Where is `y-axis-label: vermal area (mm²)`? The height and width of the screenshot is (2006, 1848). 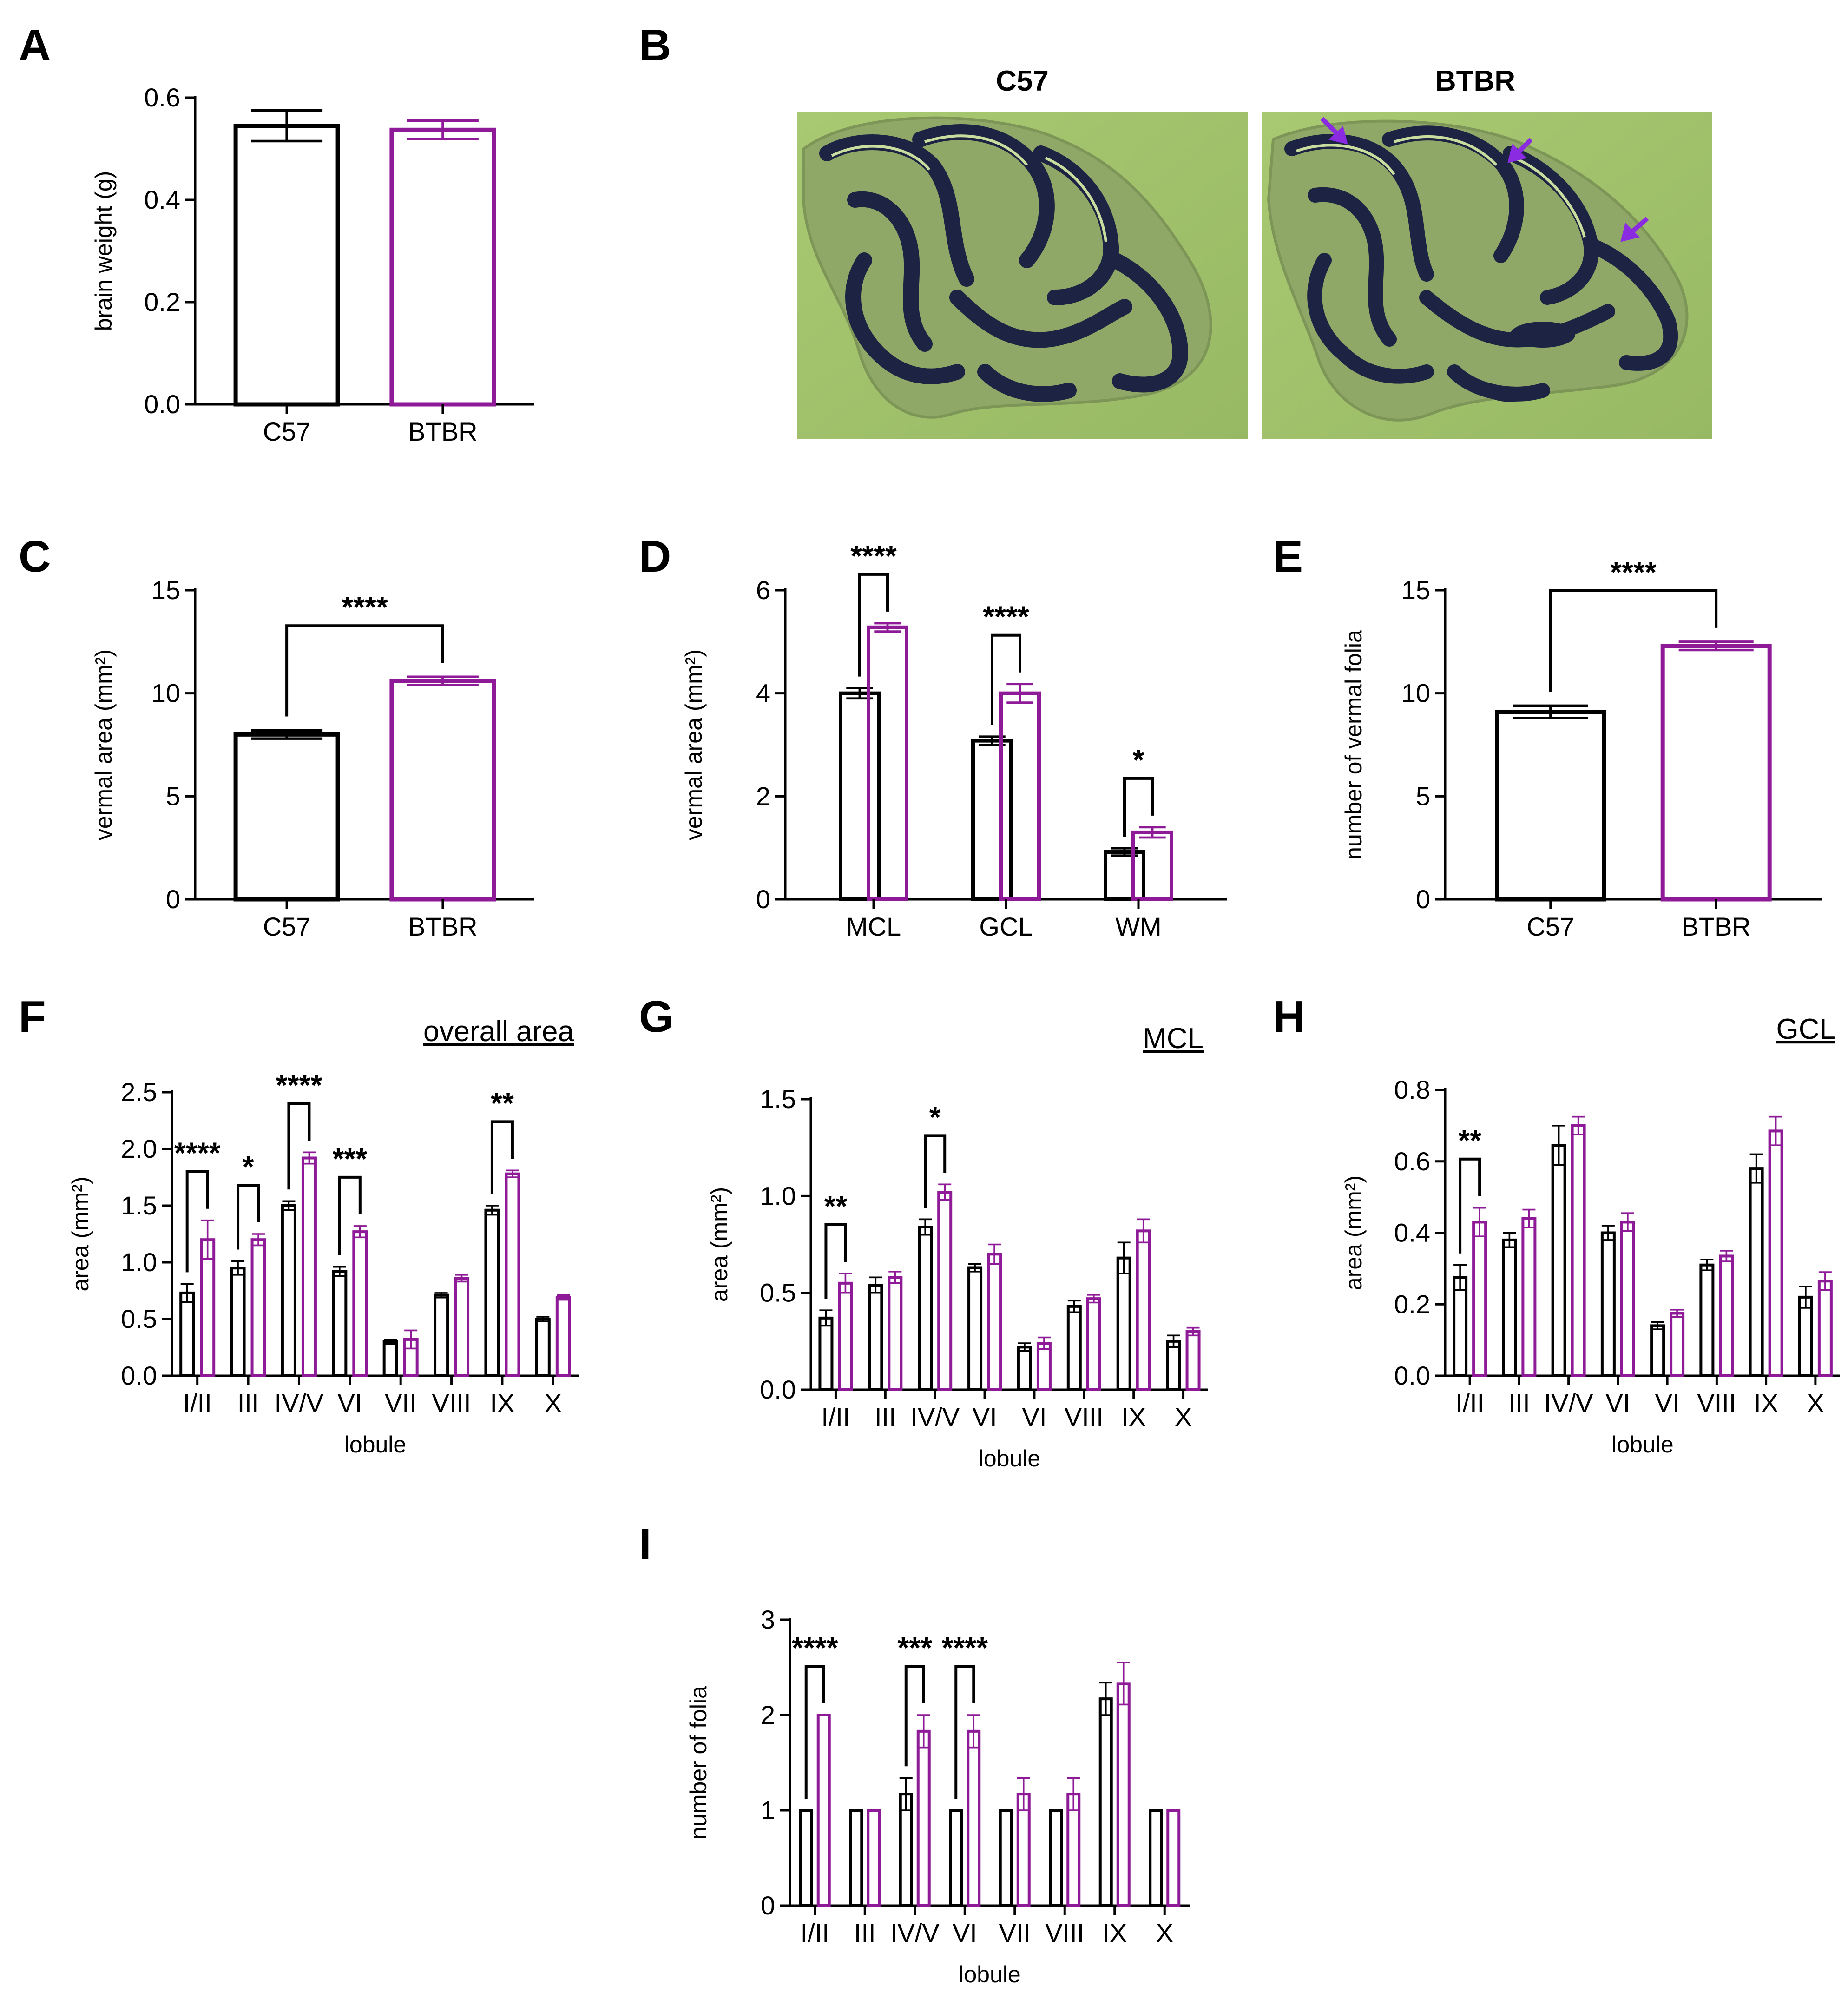
y-axis-label: vermal area (mm²) is located at coordinates (694, 744).